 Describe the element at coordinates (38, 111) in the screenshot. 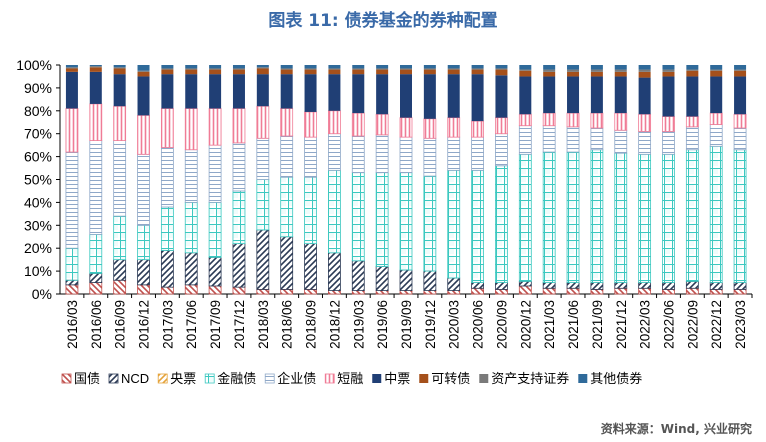

I see `y-tick-label: 80%` at that location.